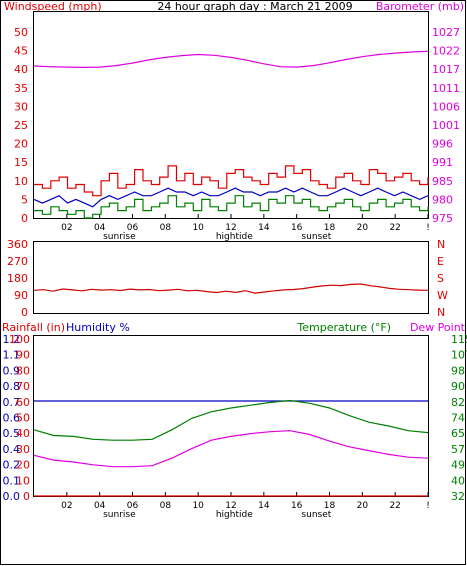  Describe the element at coordinates (12, 433) in the screenshot. I see `y-tick-label: 0.5` at that location.